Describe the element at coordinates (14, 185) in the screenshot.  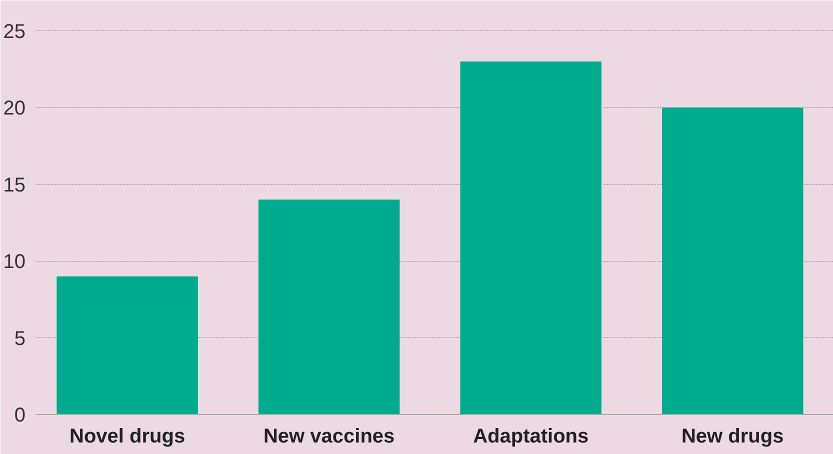
I see `y-tick-label: 15` at that location.